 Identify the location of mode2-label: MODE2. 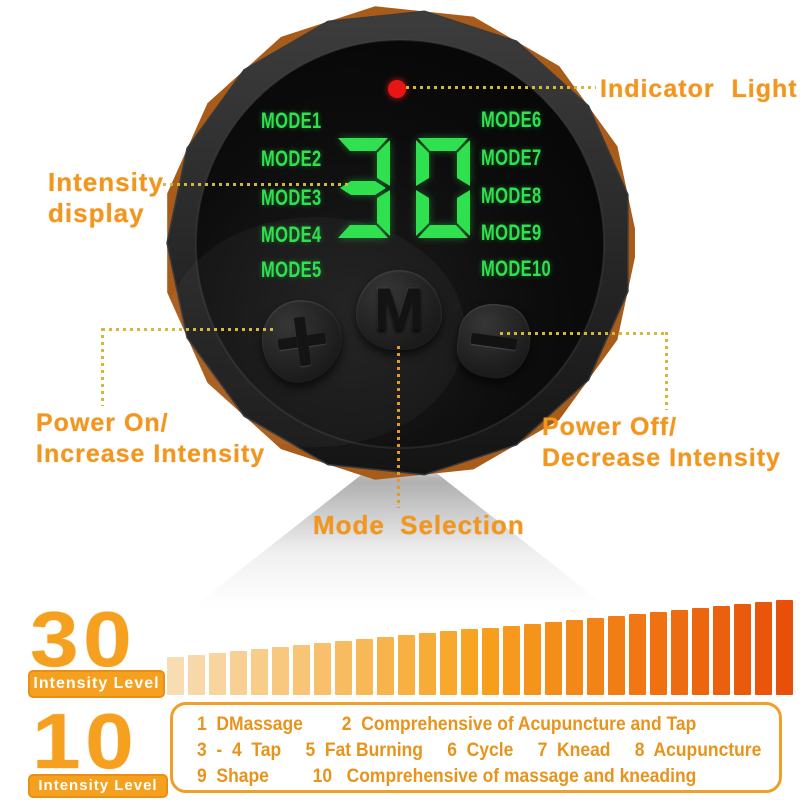
(291, 158).